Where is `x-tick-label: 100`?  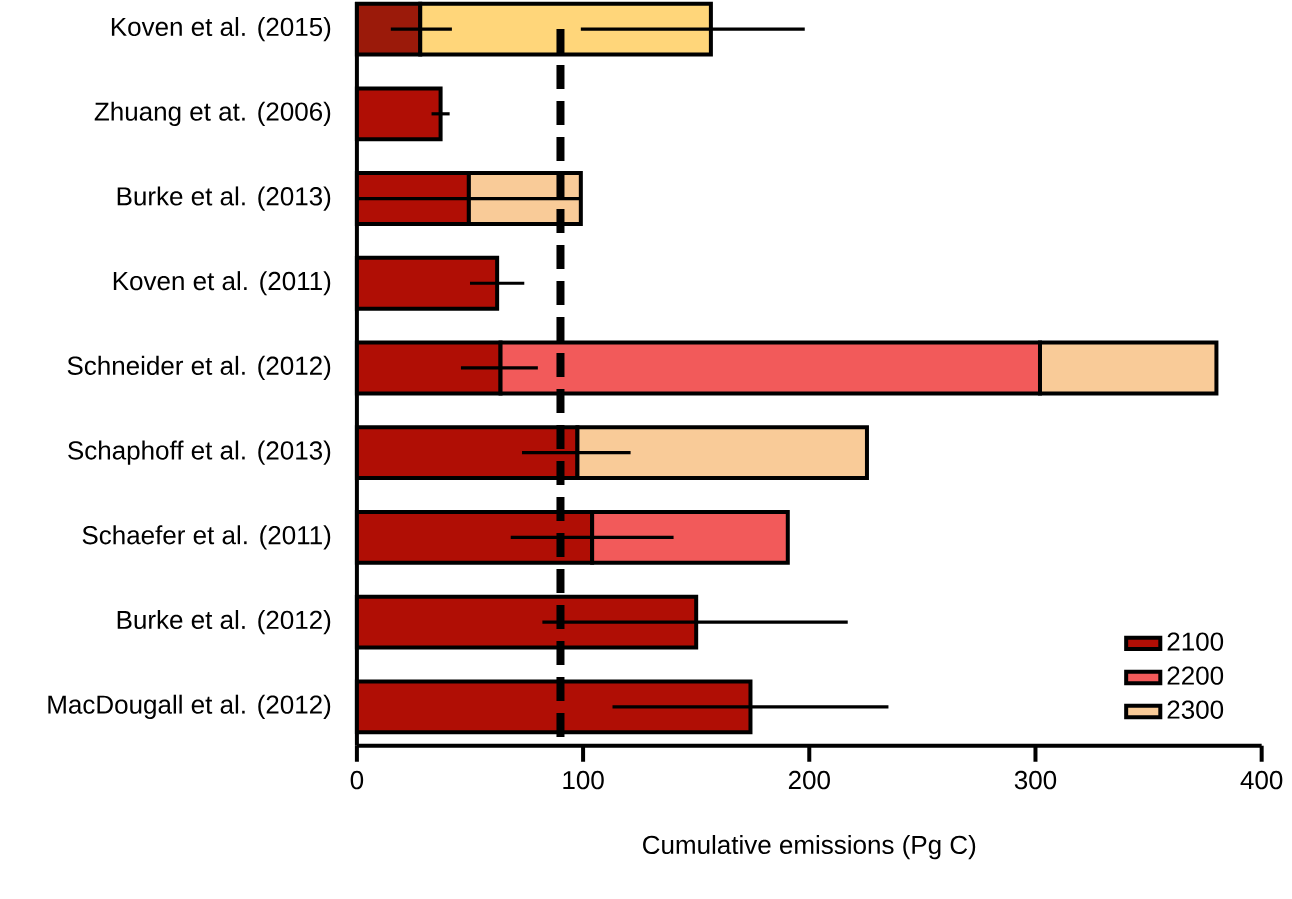 x-tick-label: 100 is located at coordinates (583, 780).